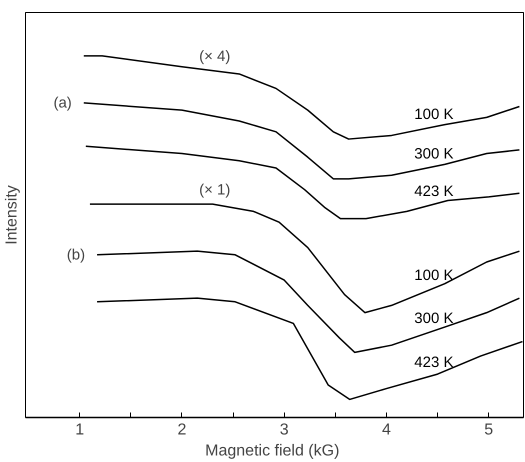 The width and height of the screenshot is (525, 462). I want to click on x-tick-label: 2, so click(182, 430).